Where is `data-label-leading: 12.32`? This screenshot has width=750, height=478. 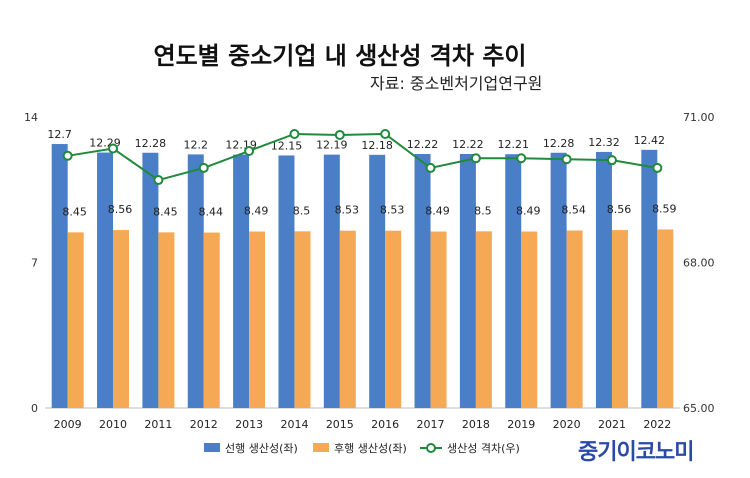
data-label-leading: 12.32 is located at coordinates (604, 142).